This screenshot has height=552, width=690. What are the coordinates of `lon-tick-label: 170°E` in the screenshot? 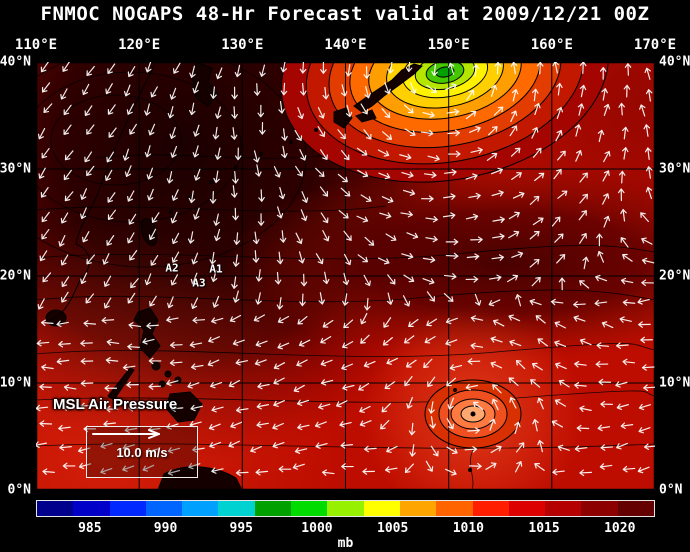 It's located at (655, 45).